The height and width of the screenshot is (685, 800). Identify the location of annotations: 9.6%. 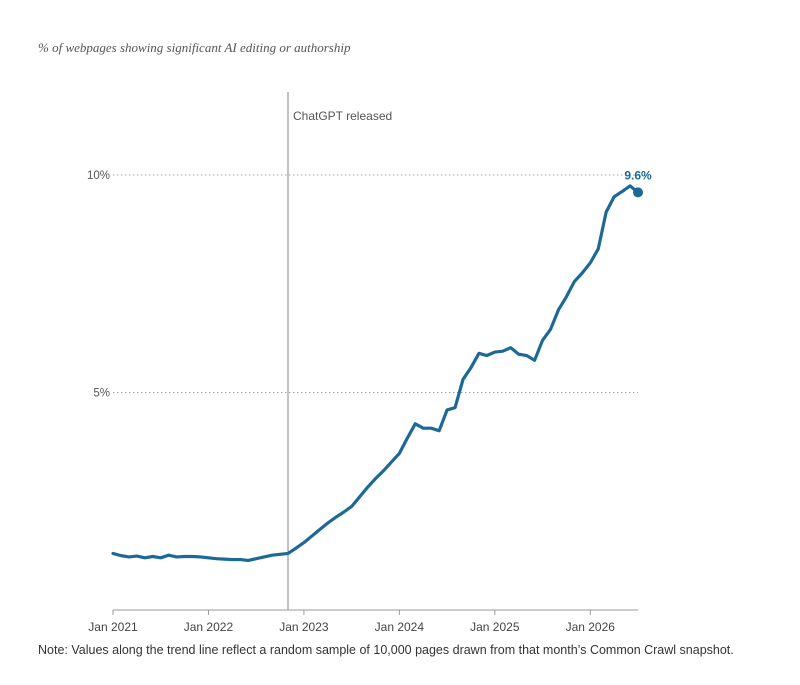
(638, 183).